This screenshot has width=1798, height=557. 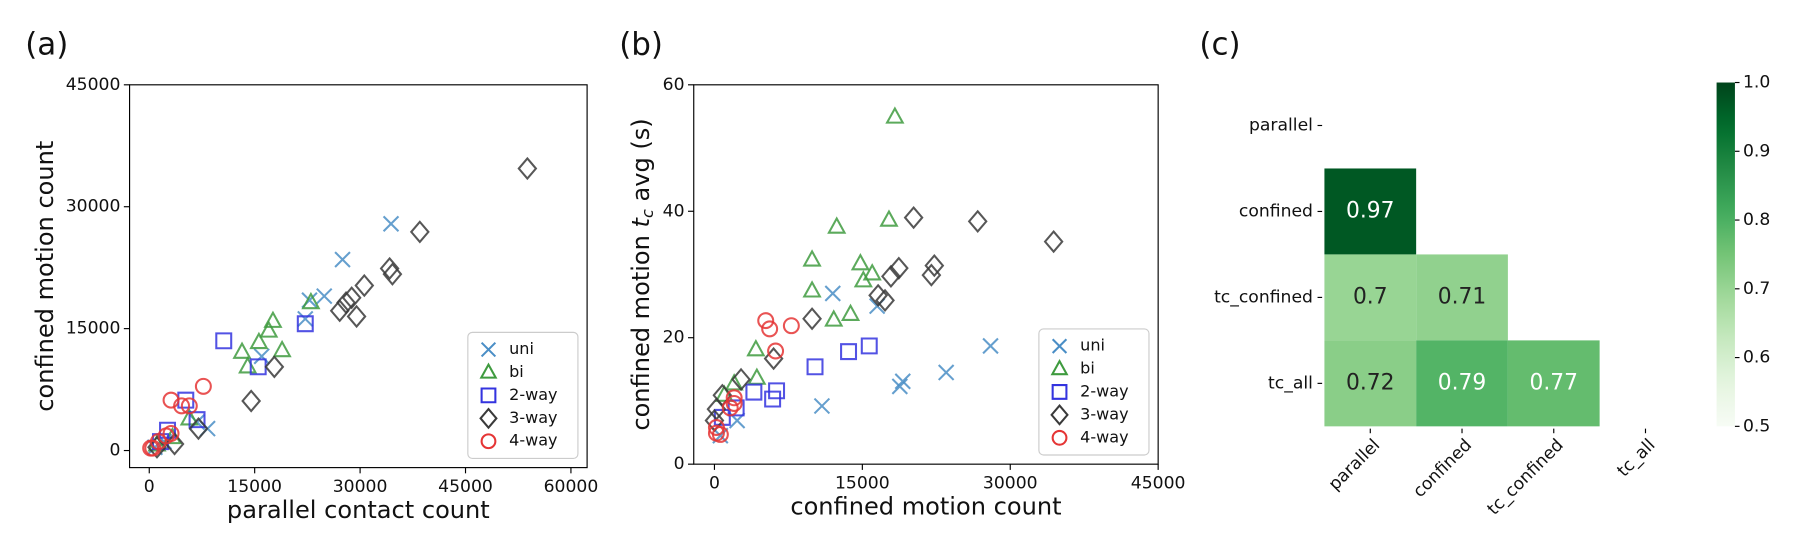 What do you see at coordinates (1725, 254) in the screenshot?
I see `colorbar` at bounding box center [1725, 254].